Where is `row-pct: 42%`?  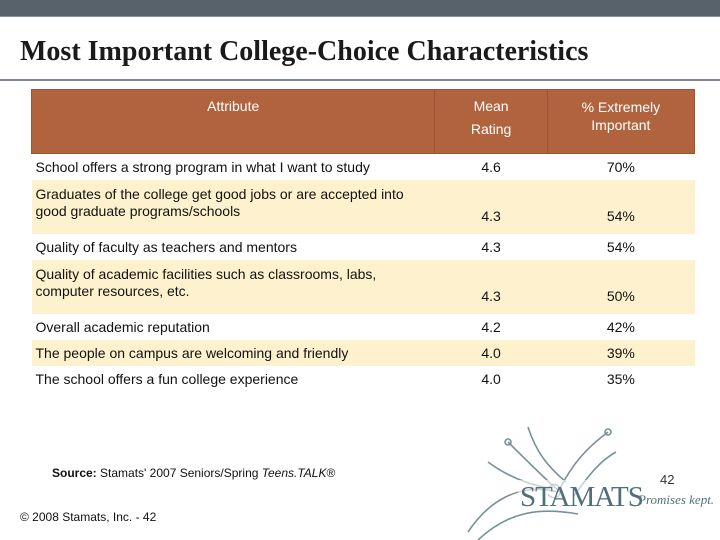
row-pct: 42% is located at coordinates (621, 327).